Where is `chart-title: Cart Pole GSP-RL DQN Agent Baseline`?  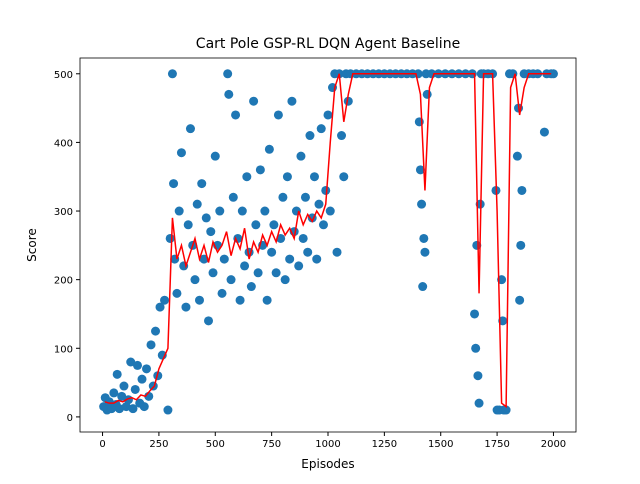 chart-title: Cart Pole GSP-RL DQN Agent Baseline is located at coordinates (328, 44).